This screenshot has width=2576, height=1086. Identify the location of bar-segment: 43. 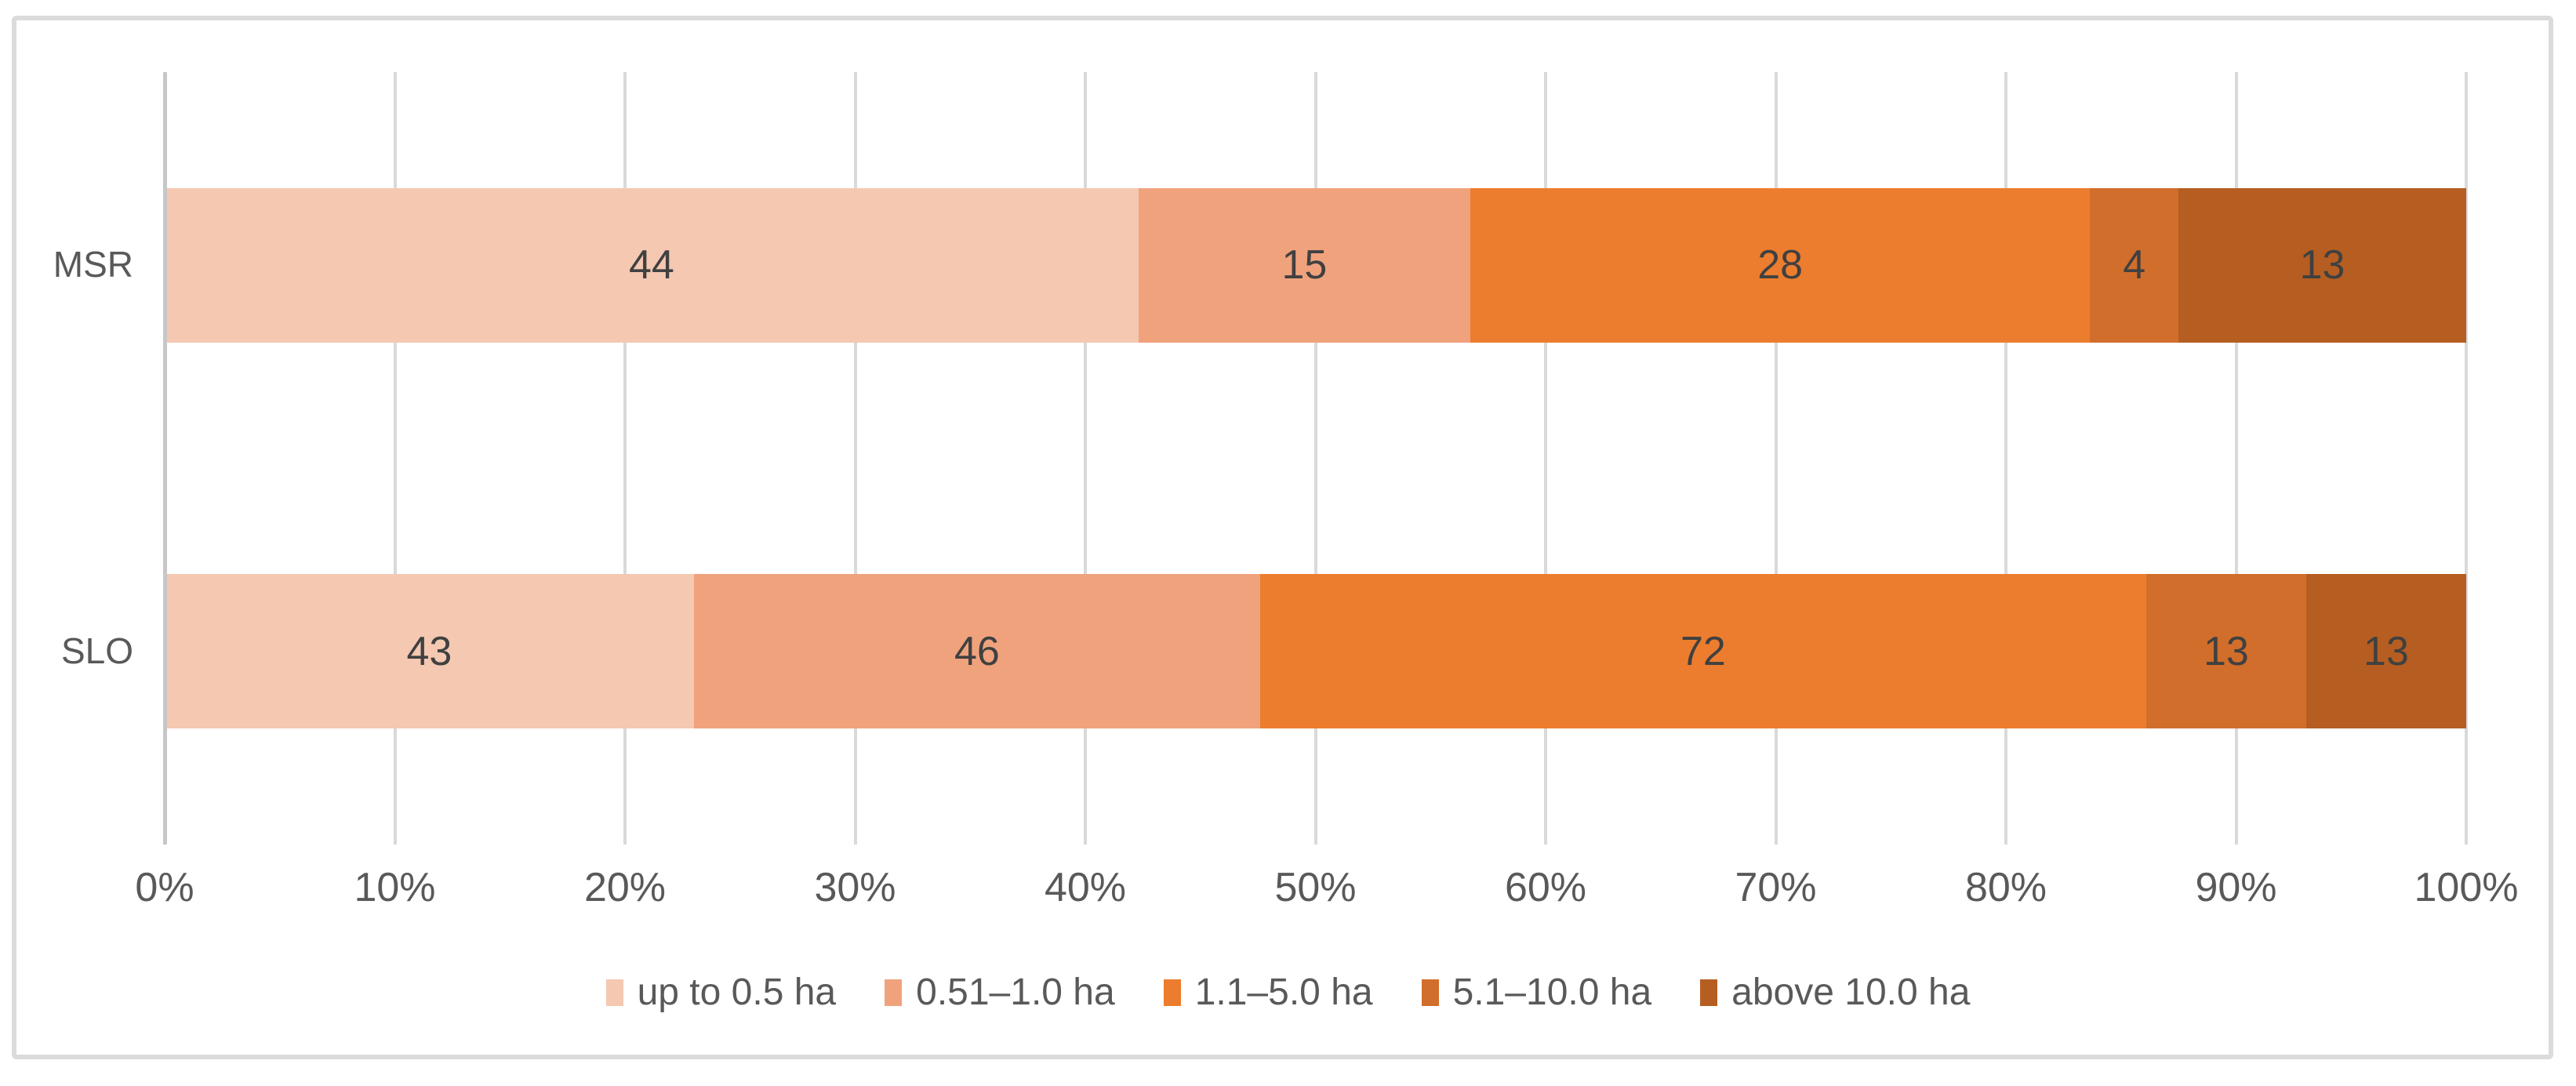
(429, 651).